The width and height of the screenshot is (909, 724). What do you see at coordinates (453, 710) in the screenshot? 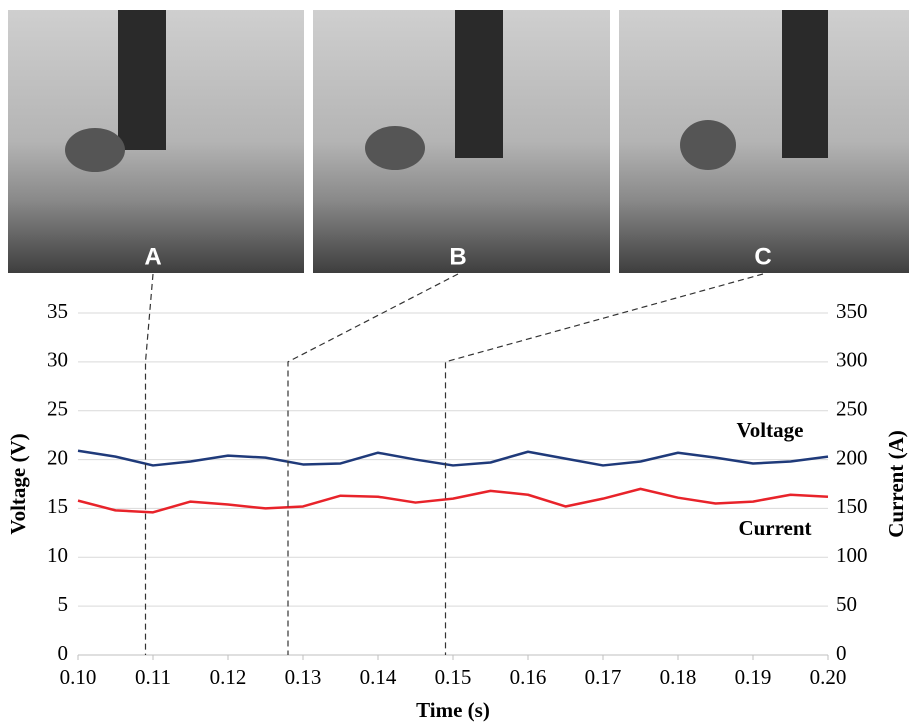
I see `x-axis-title: Time (s)` at bounding box center [453, 710].